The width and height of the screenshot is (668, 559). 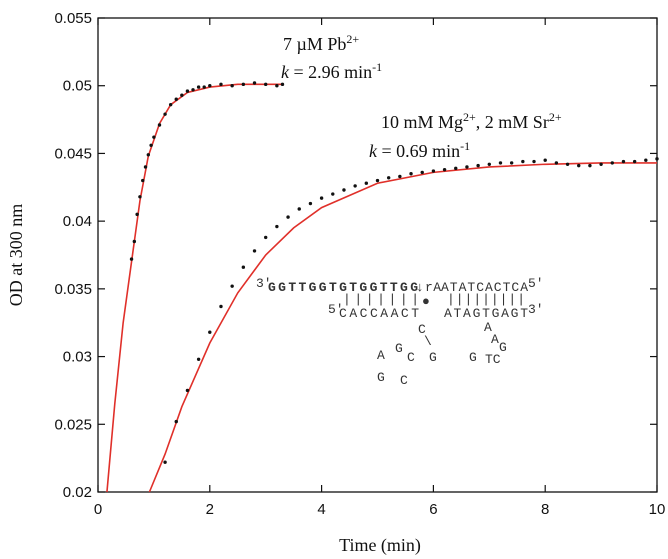 What do you see at coordinates (380, 545) in the screenshot?
I see `x-axis-title: Time (min)` at bounding box center [380, 545].